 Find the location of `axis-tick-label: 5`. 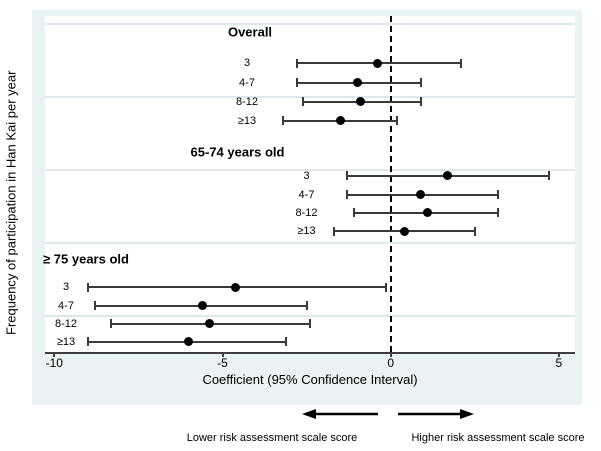

axis-tick-label: 5 is located at coordinates (559, 363).